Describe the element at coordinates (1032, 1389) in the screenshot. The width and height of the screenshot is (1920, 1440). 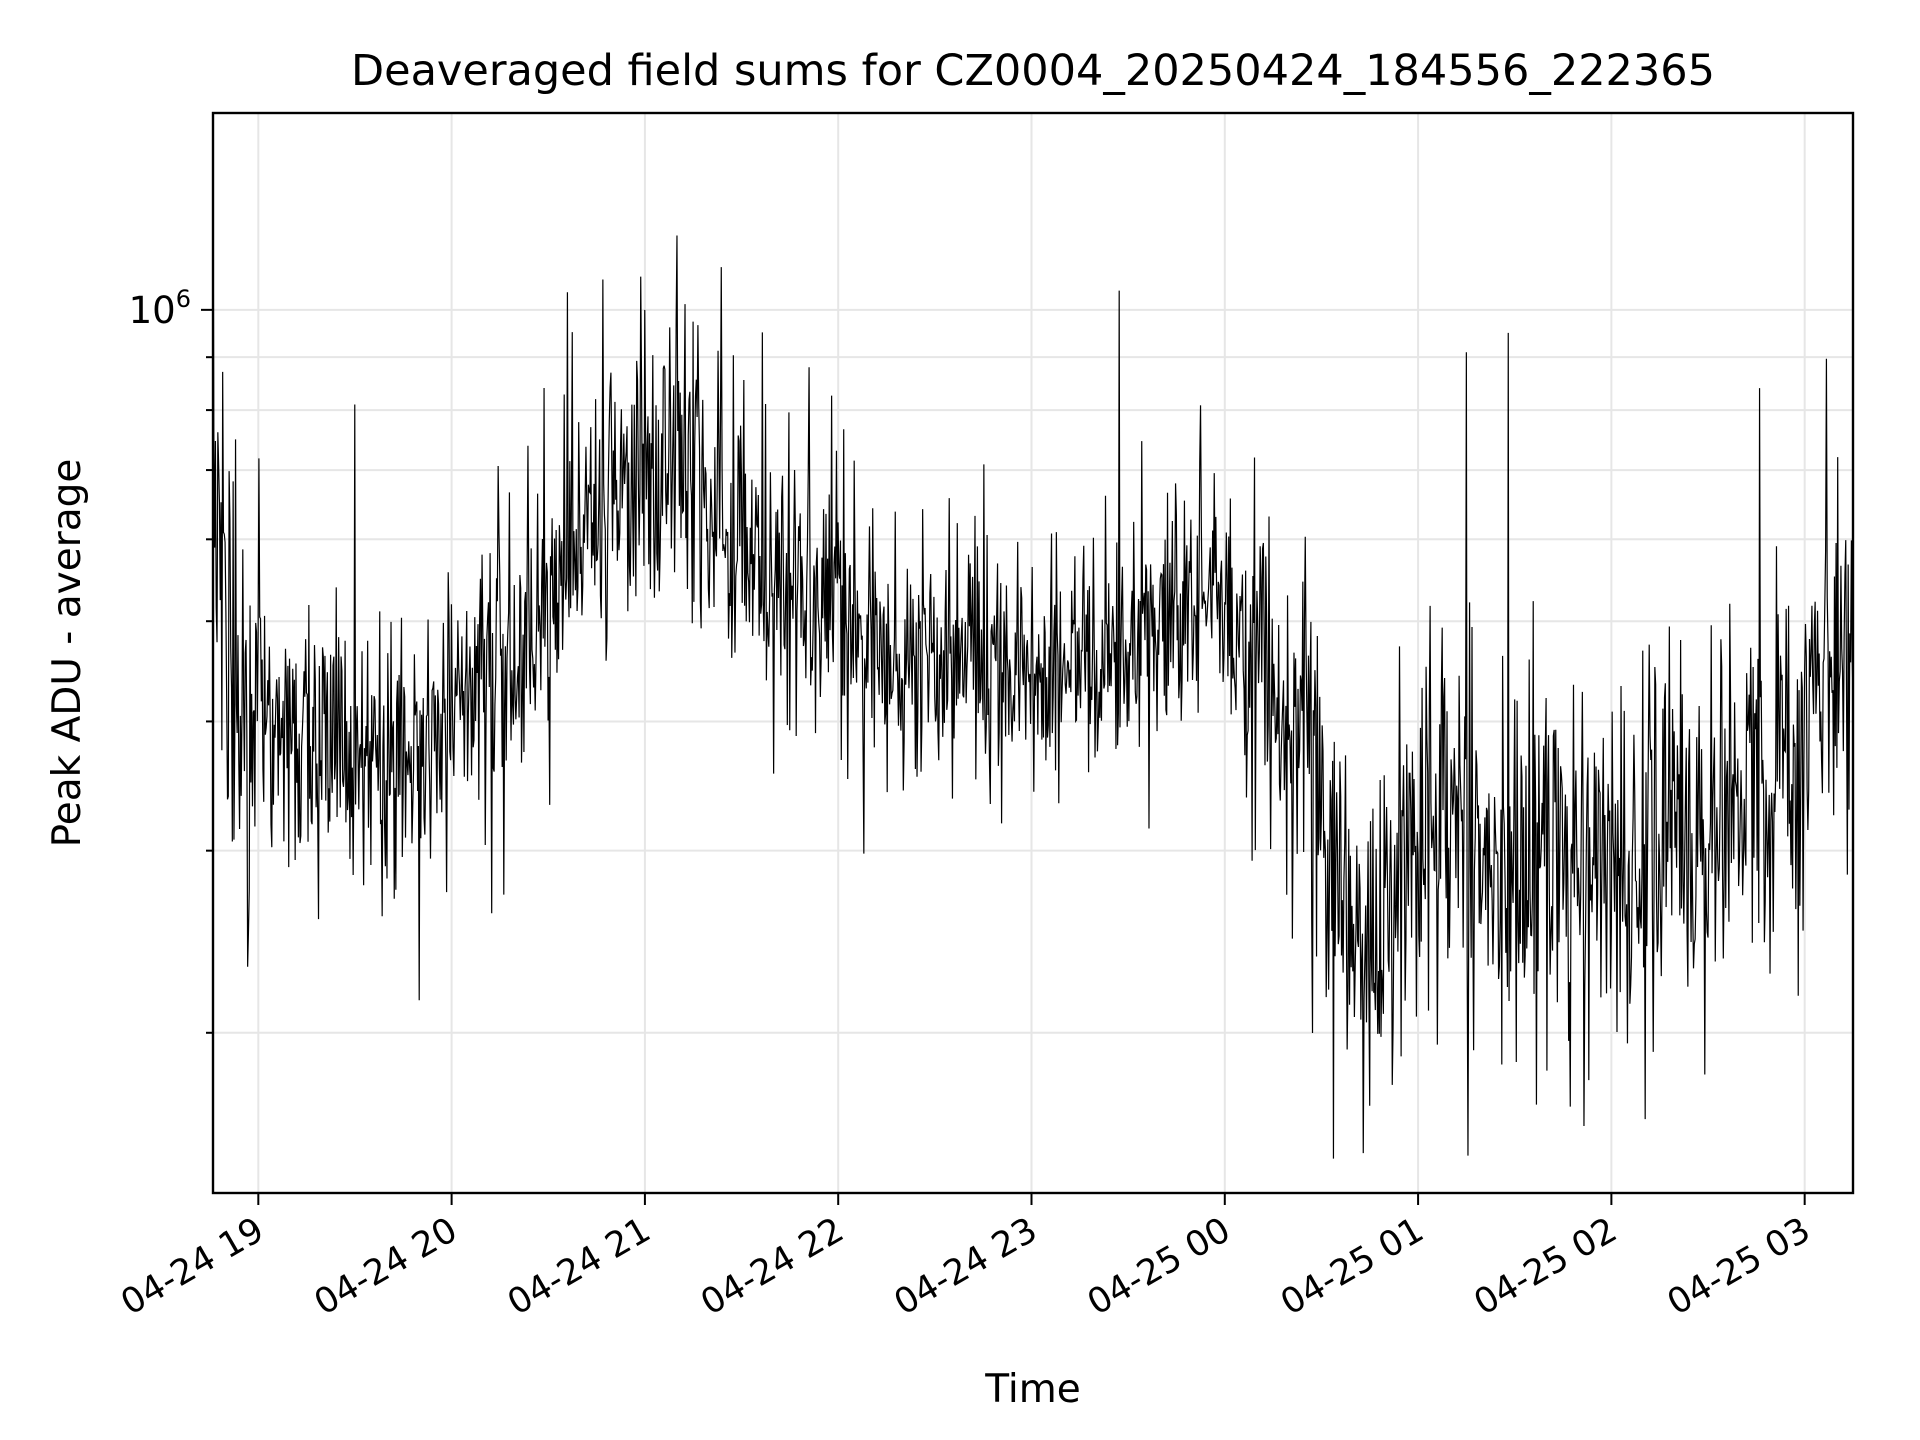
I see `x-axis-label: Time` at that location.